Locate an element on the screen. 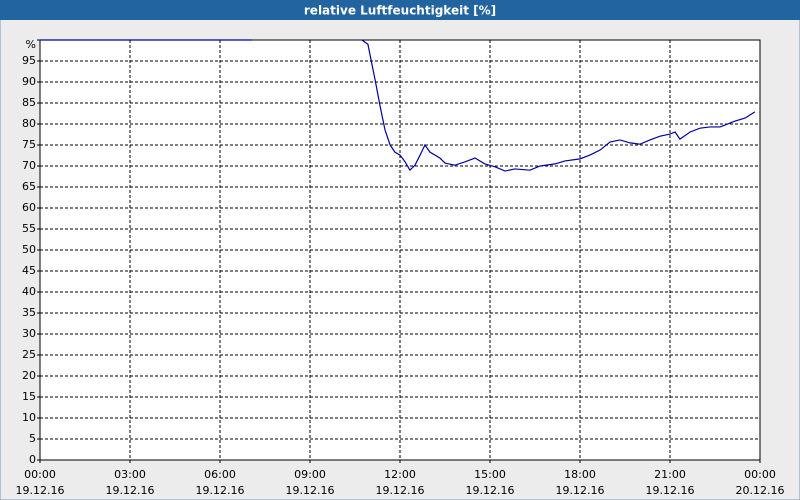 This screenshot has width=800, height=500. y-tick-label: 85 is located at coordinates (29, 102).